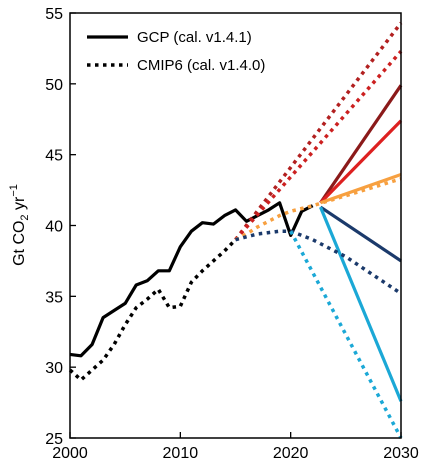  Describe the element at coordinates (291, 453) in the screenshot. I see `x-tick-label: 2020` at that location.